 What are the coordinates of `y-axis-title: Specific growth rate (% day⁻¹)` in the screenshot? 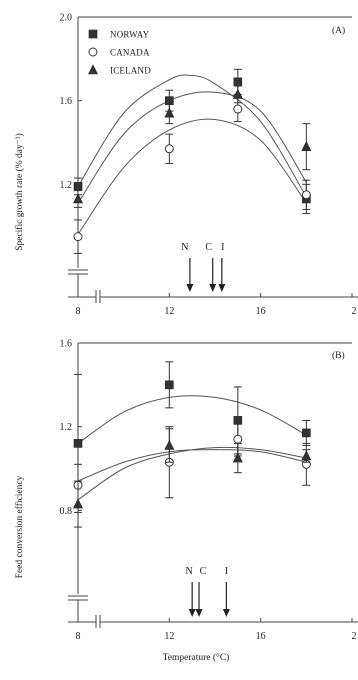 It's located at (19, 192).